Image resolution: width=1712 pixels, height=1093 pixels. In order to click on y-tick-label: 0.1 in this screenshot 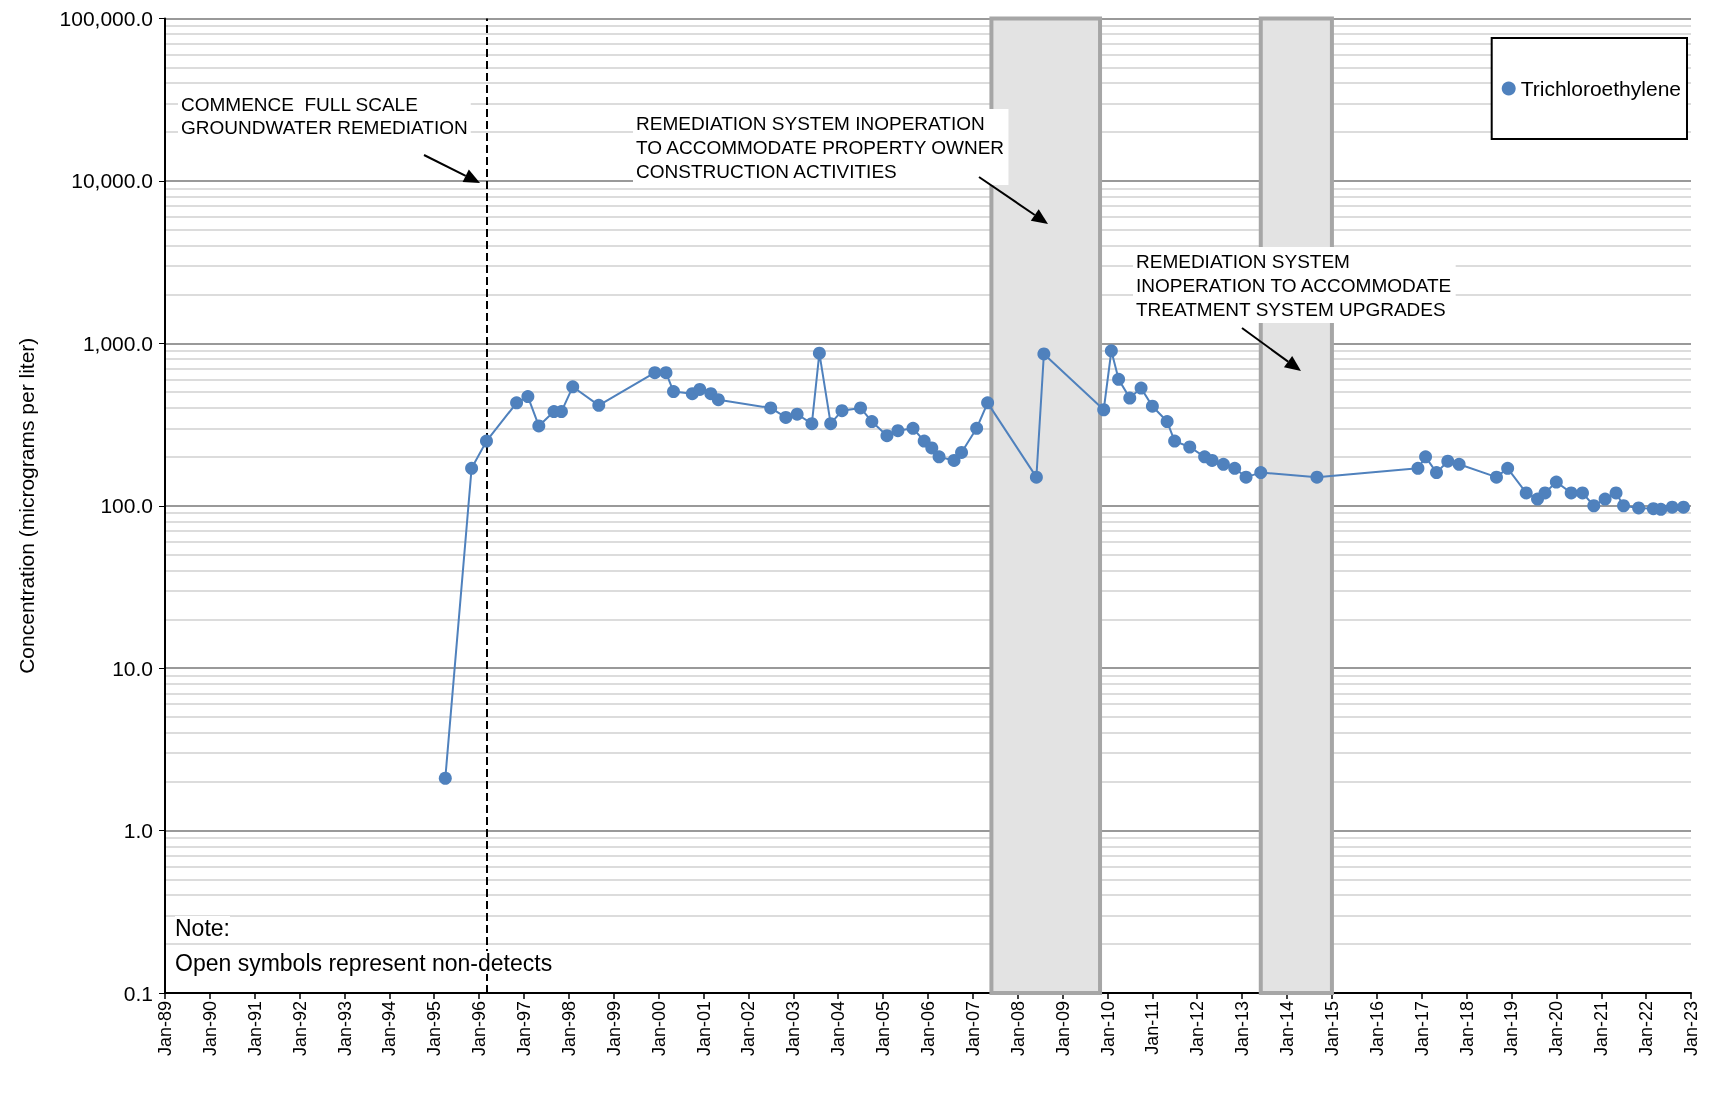, I will do `click(138, 993)`.